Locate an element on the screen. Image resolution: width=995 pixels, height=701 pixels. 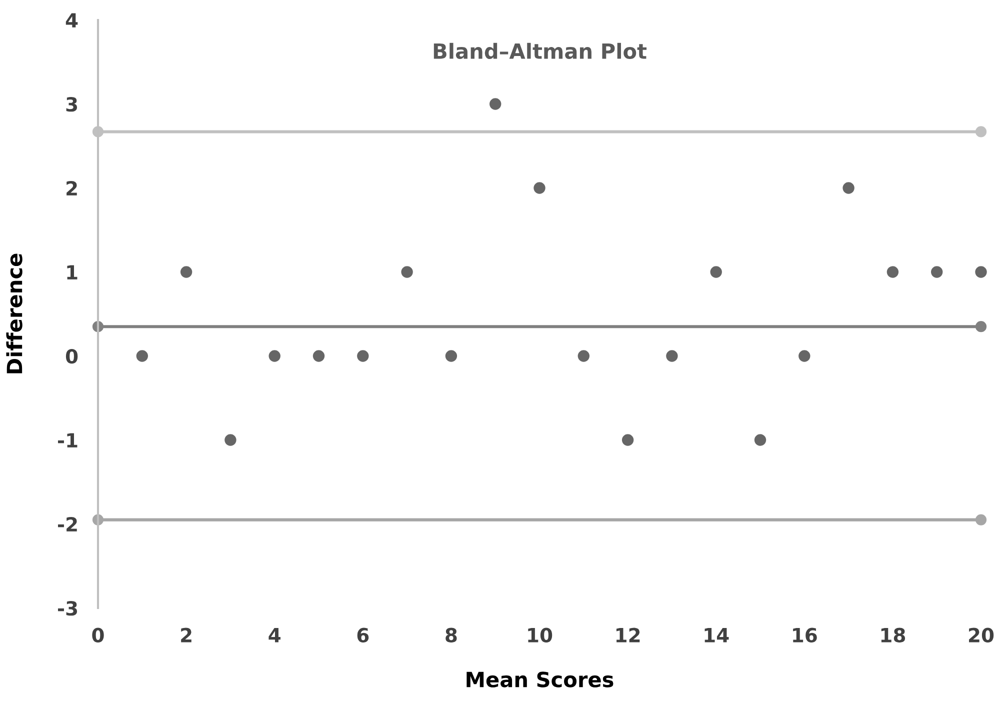
y-tick-label: -2 is located at coordinates (67, 524).